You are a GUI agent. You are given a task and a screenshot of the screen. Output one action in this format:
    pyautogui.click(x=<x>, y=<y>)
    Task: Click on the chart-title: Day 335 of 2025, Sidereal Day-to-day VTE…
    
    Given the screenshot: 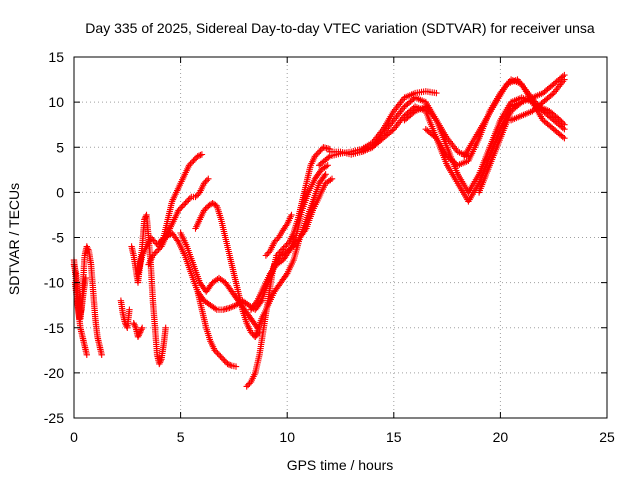 What is the action you would take?
    pyautogui.click(x=340, y=28)
    